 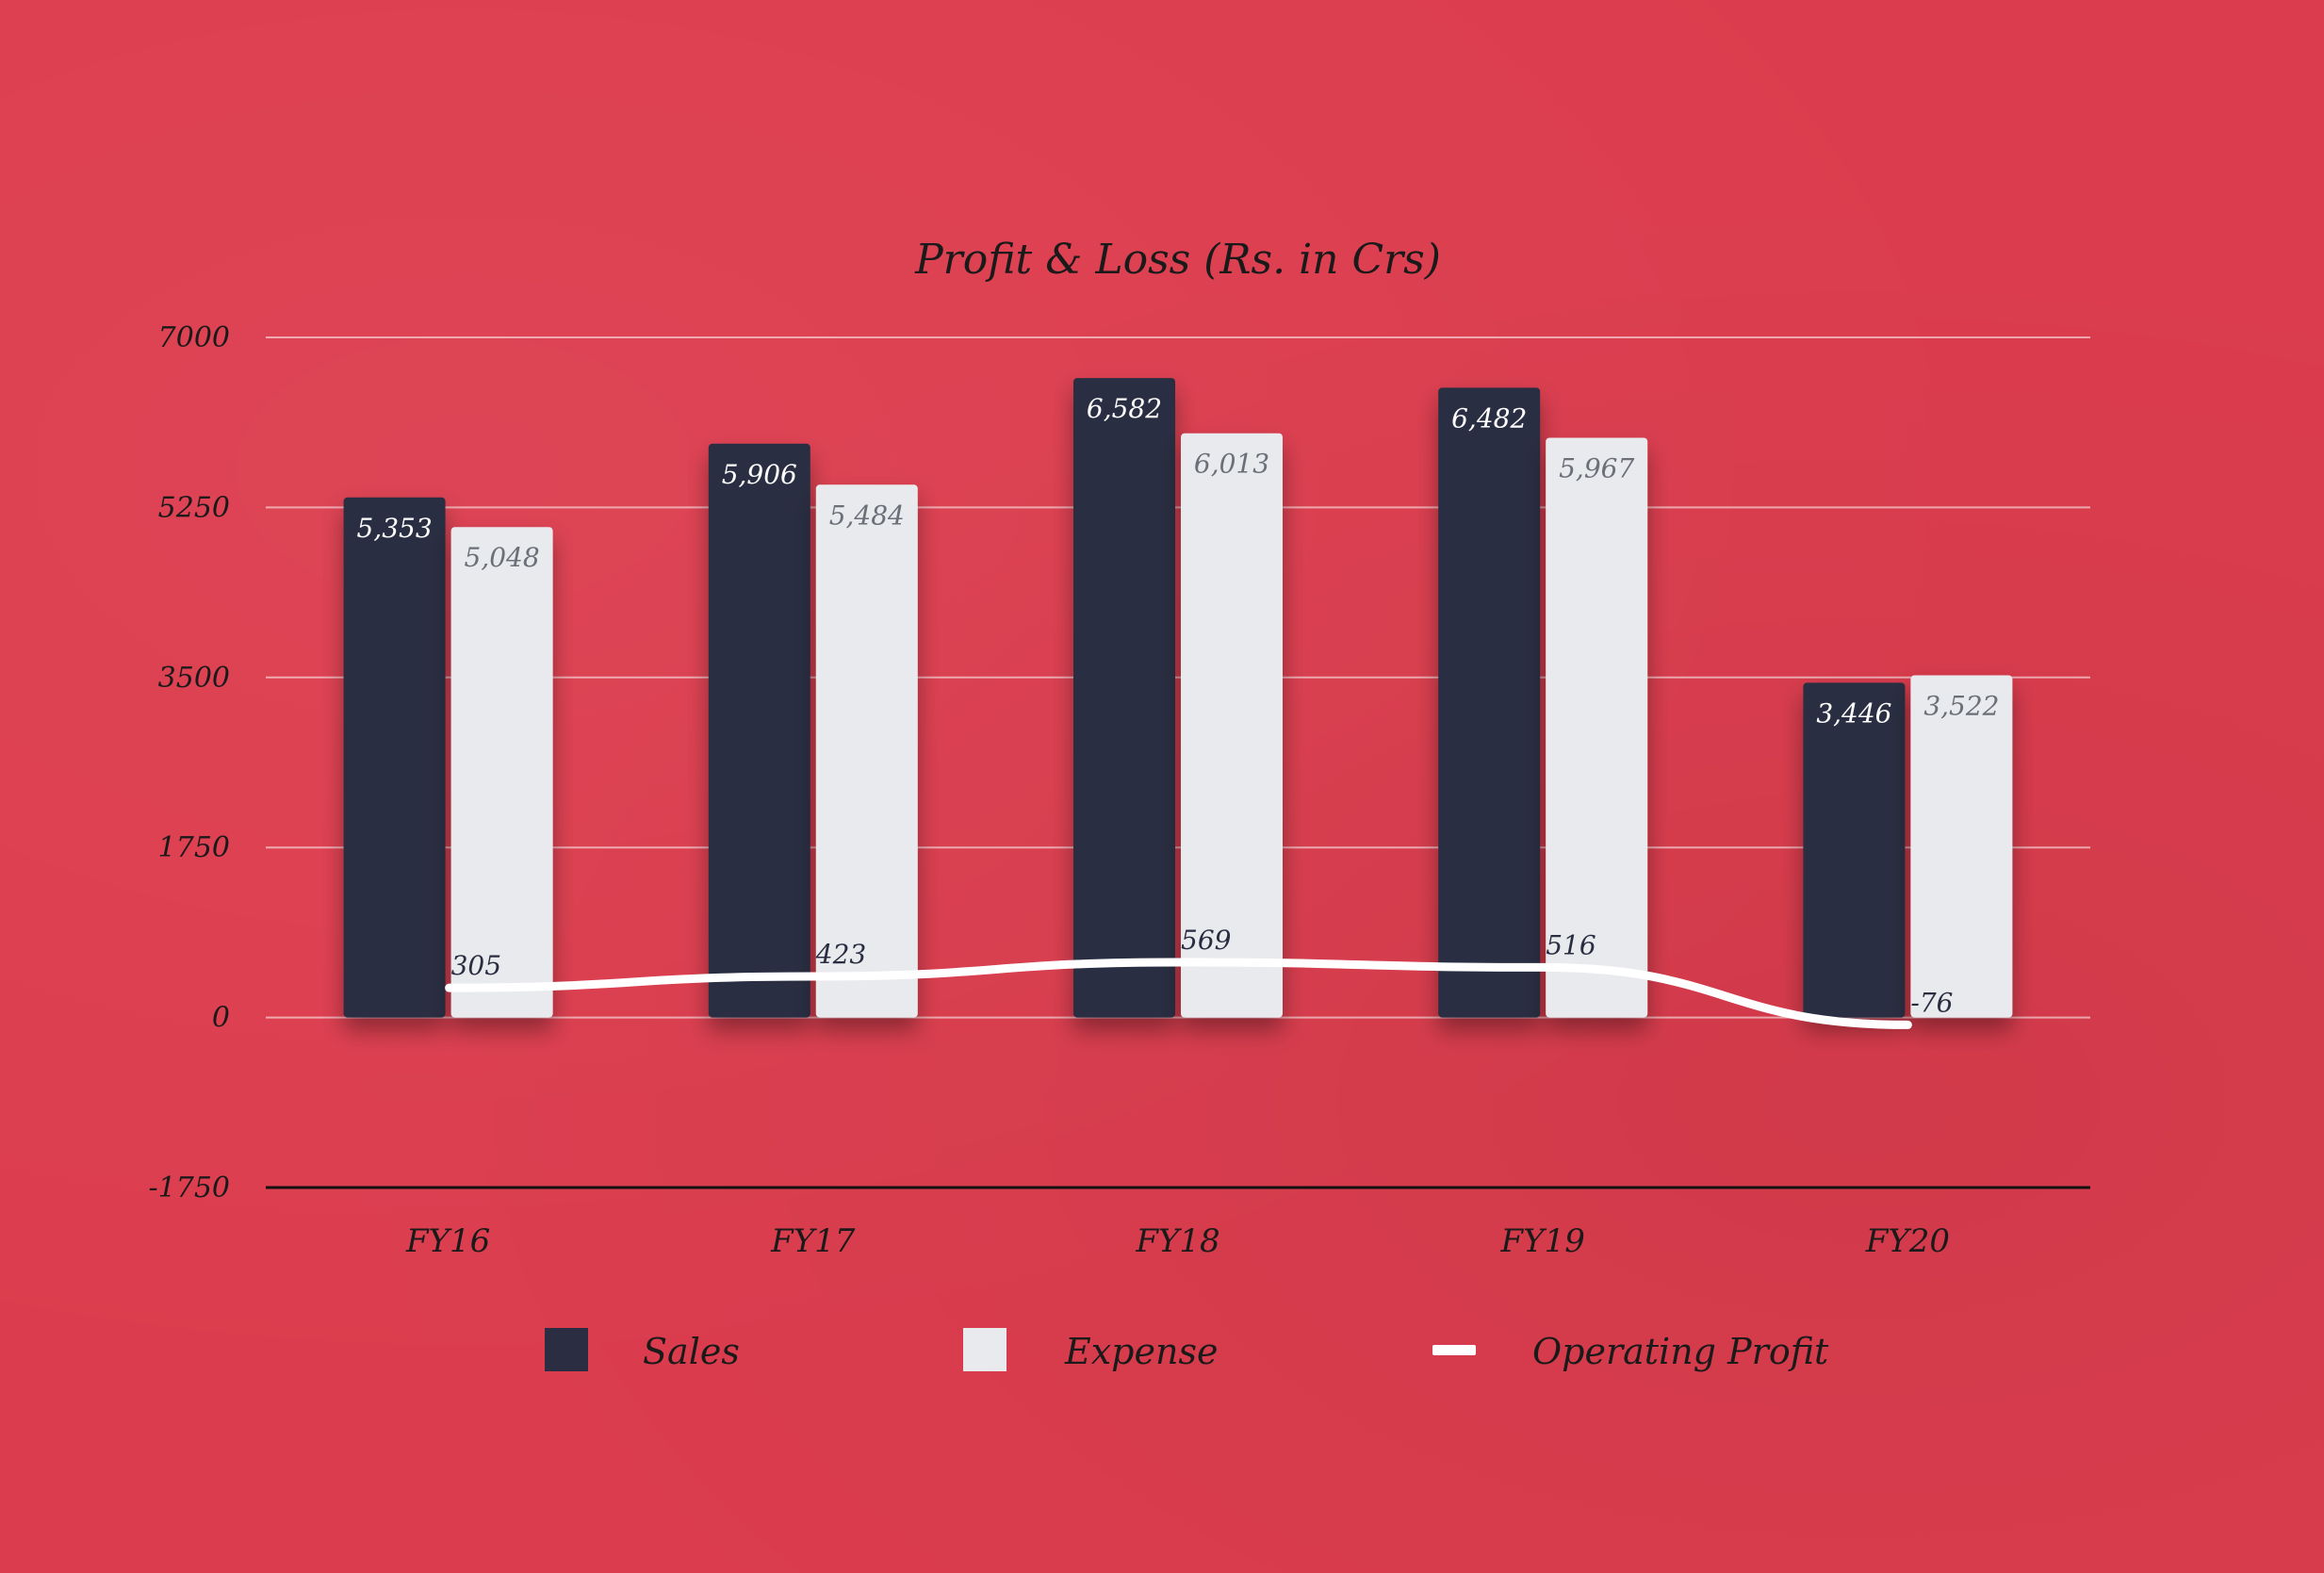 I want to click on legend: Sales Expense Operating Profit, so click(x=1187, y=1350).